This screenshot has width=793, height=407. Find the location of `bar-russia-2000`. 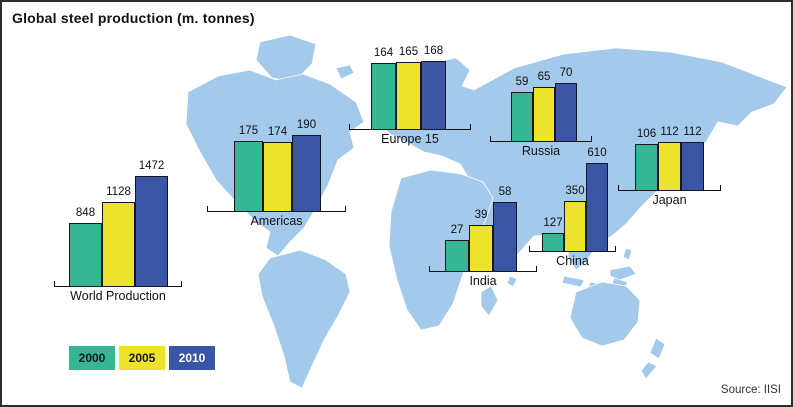

bar-russia-2000 is located at coordinates (522, 117).